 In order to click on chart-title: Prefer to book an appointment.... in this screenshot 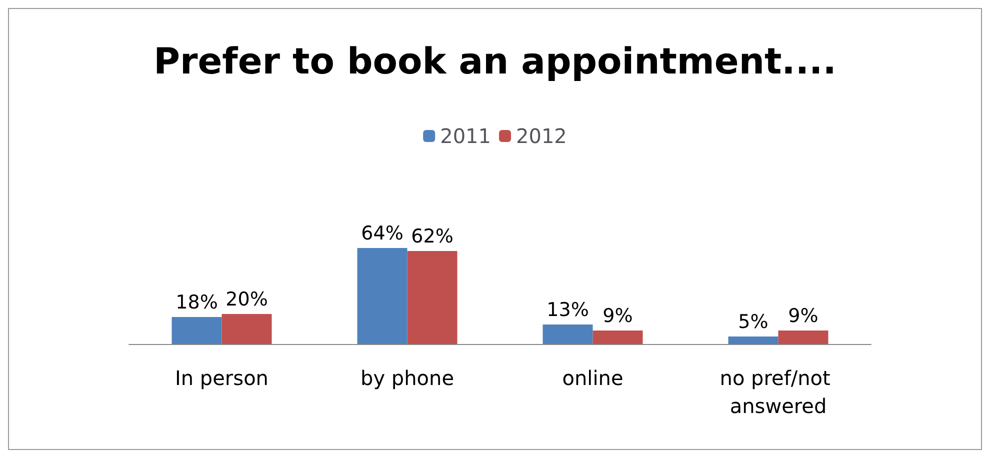, I will do `click(495, 62)`.